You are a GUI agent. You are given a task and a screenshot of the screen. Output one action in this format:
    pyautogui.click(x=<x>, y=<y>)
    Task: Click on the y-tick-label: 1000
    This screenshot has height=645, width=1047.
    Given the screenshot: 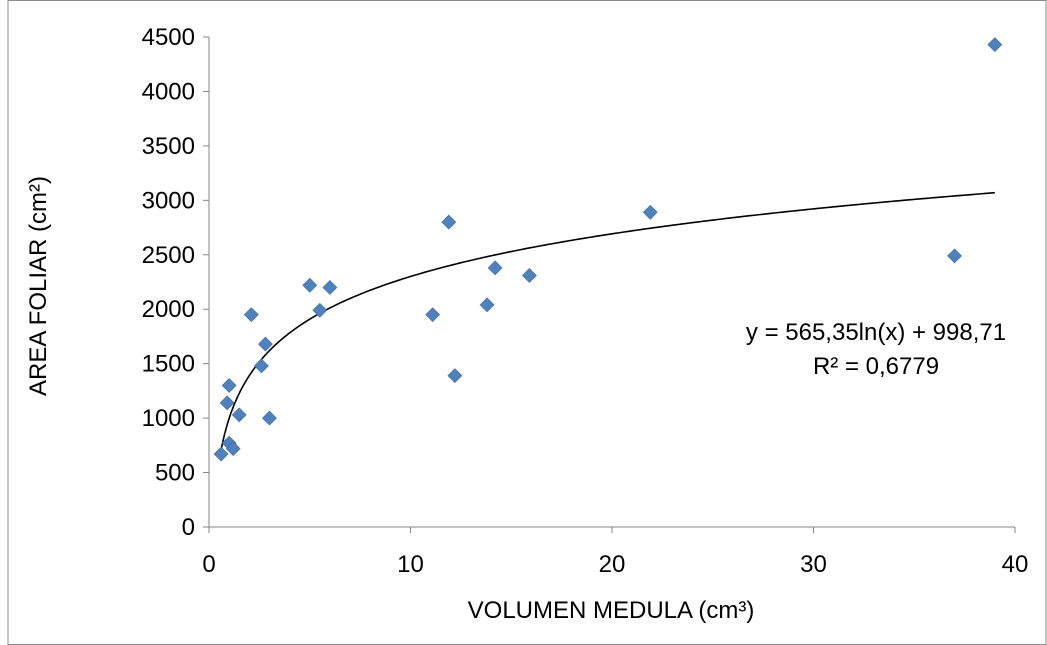 What is the action you would take?
    pyautogui.click(x=168, y=418)
    